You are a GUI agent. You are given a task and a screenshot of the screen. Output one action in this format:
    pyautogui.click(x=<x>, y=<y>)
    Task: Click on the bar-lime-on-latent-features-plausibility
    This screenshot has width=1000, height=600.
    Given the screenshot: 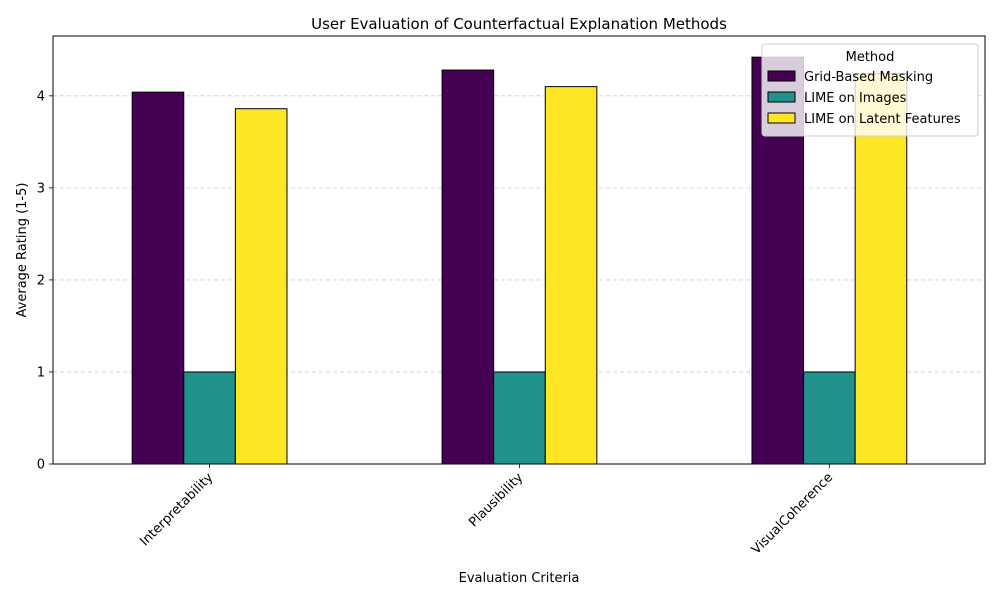 What is the action you would take?
    pyautogui.click(x=571, y=275)
    